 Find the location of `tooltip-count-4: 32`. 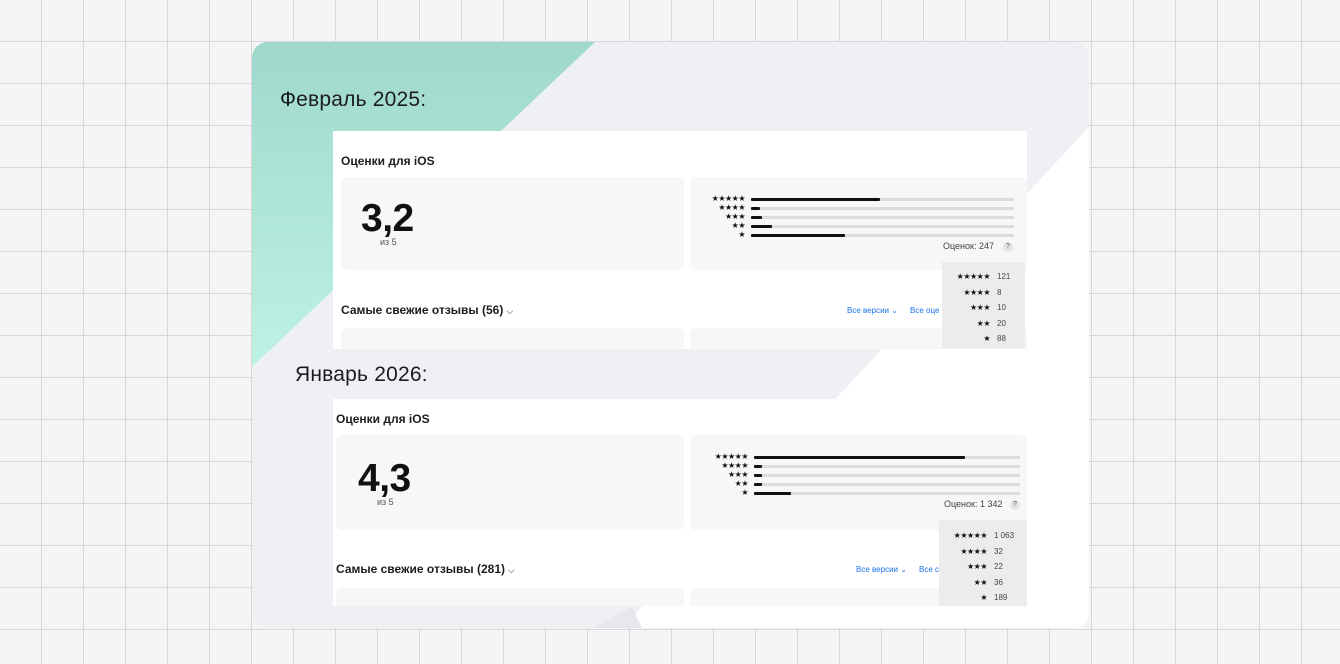

tooltip-count-4: 32 is located at coordinates (998, 551).